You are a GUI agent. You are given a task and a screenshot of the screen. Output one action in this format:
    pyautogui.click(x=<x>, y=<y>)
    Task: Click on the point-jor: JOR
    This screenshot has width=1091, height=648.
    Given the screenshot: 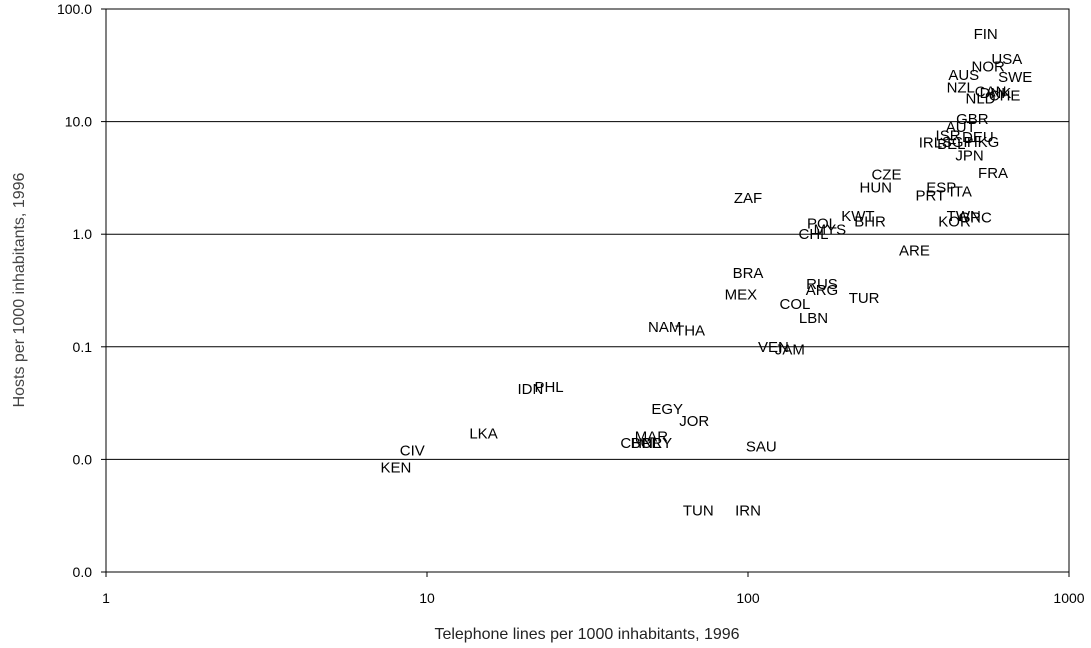 What is the action you would take?
    pyautogui.click(x=694, y=421)
    